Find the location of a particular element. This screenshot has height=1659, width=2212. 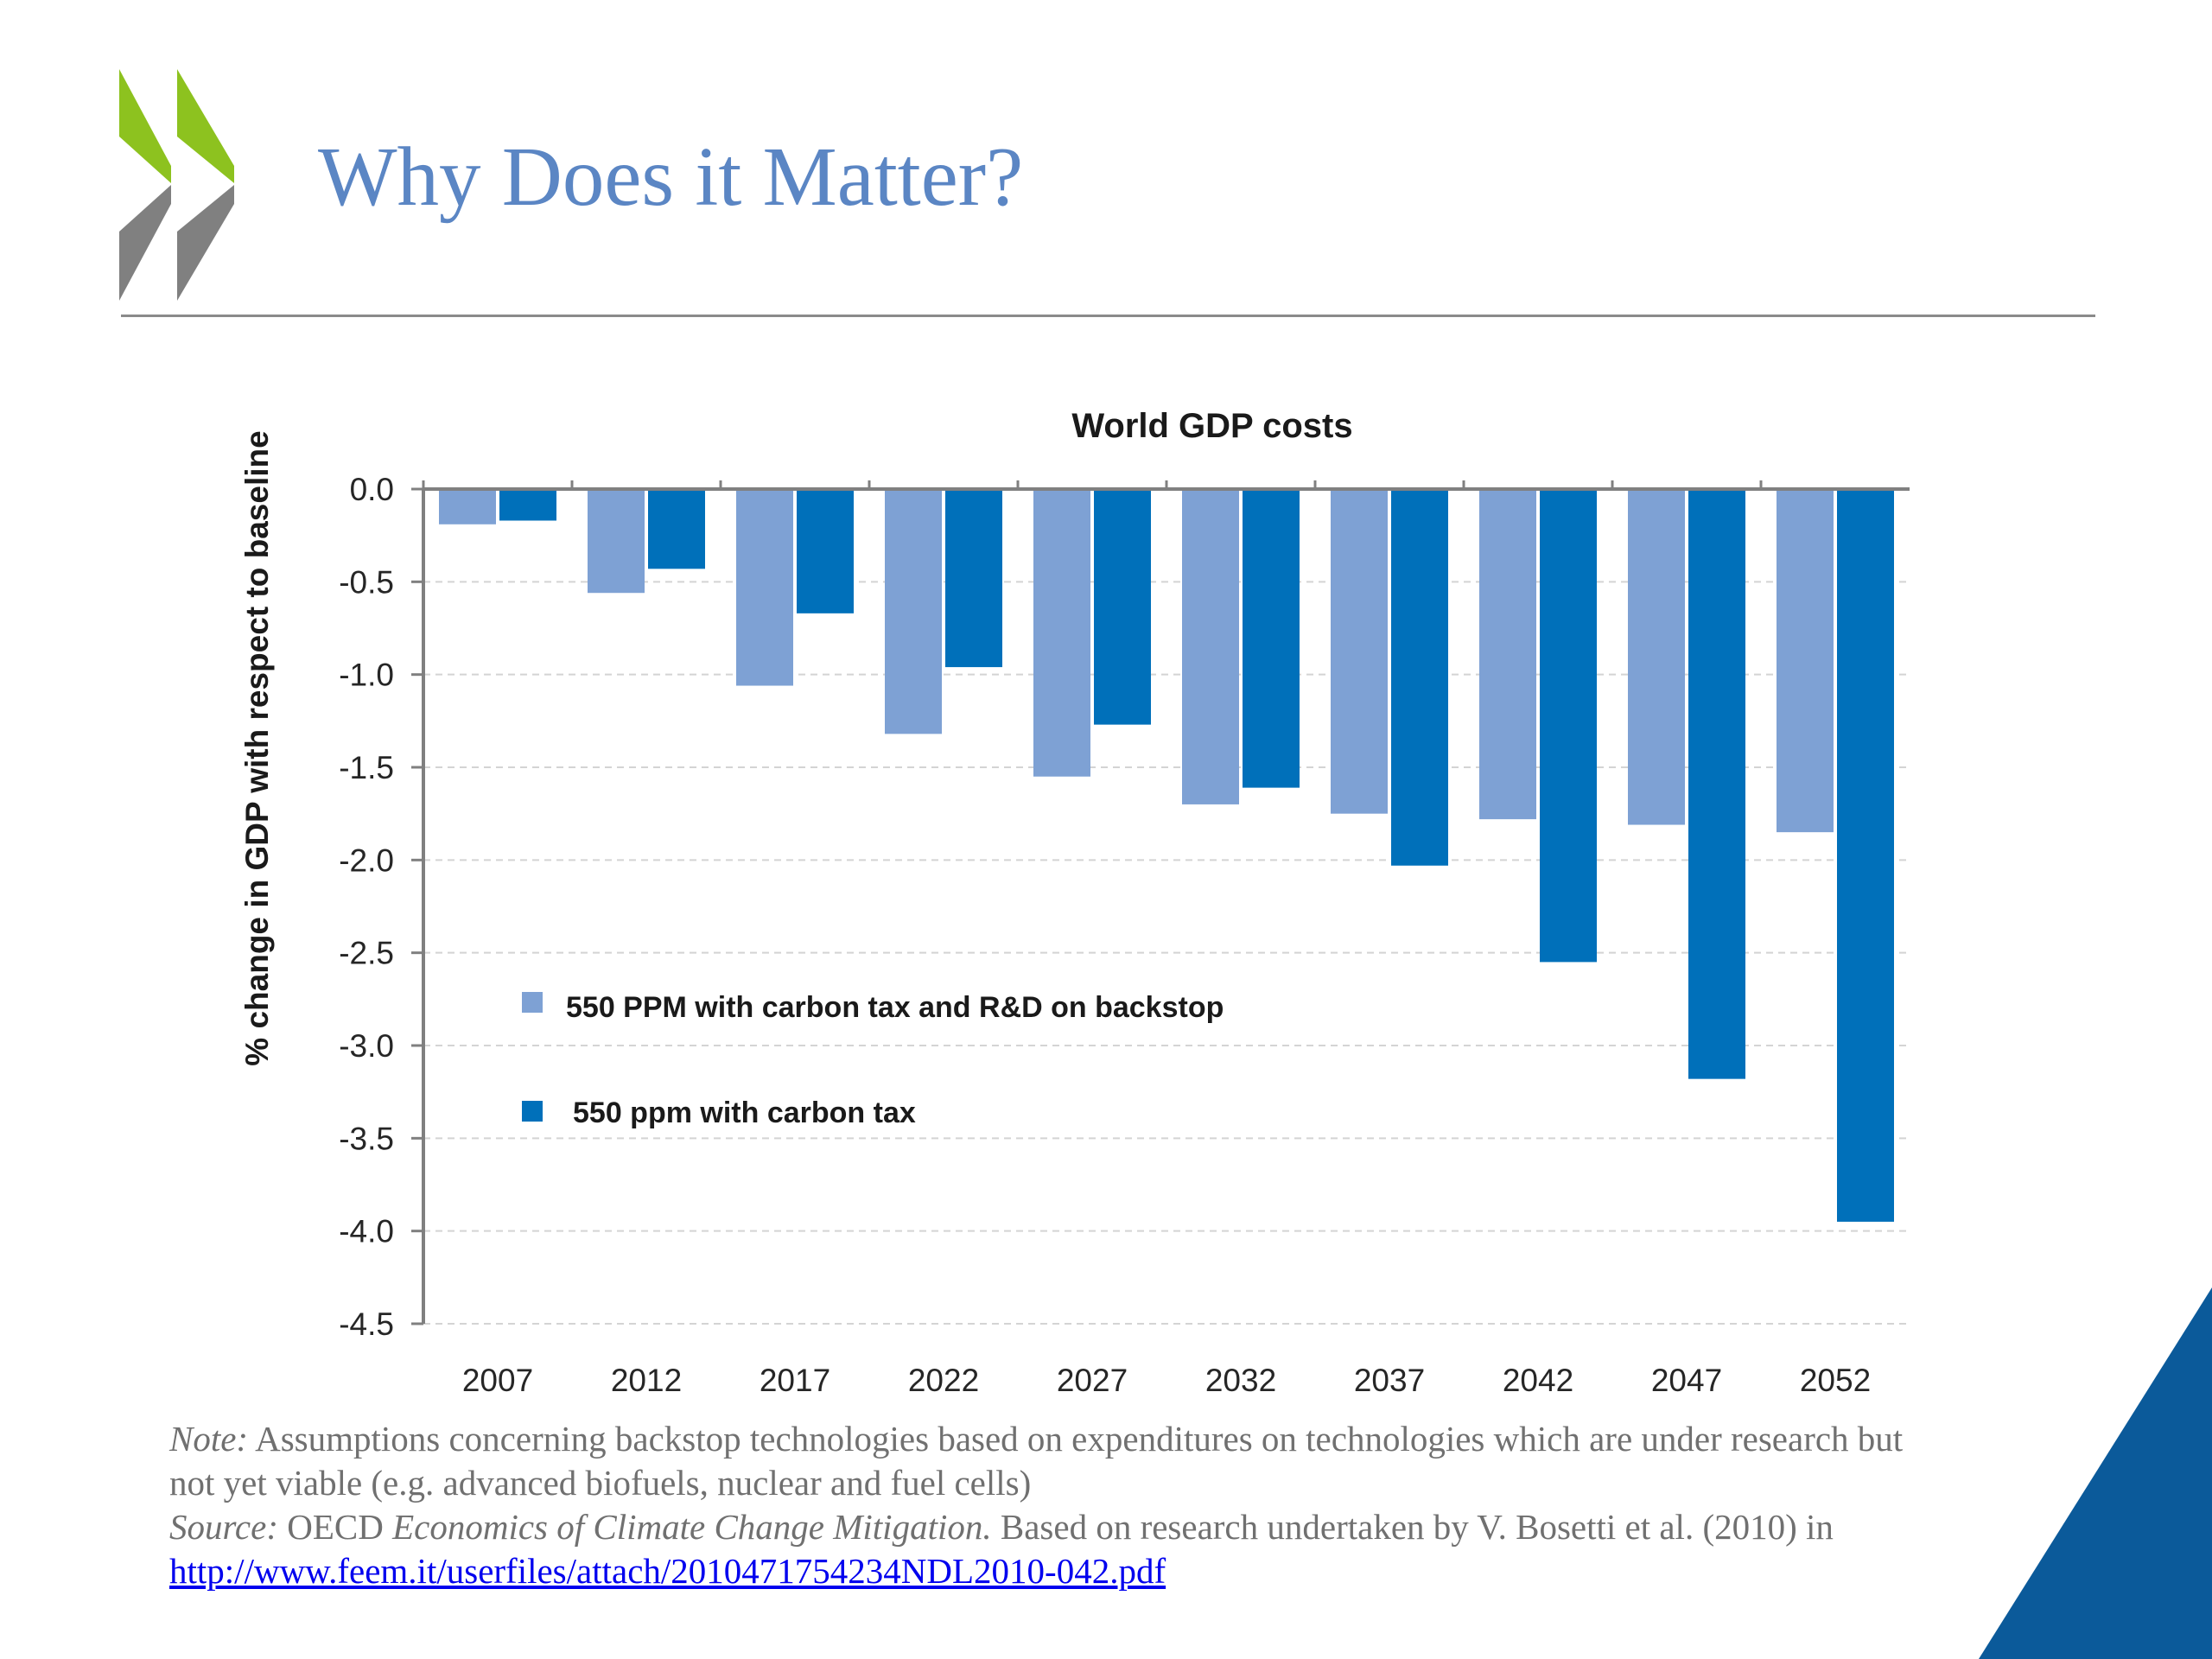

bar-light-2022 is located at coordinates (913, 611).